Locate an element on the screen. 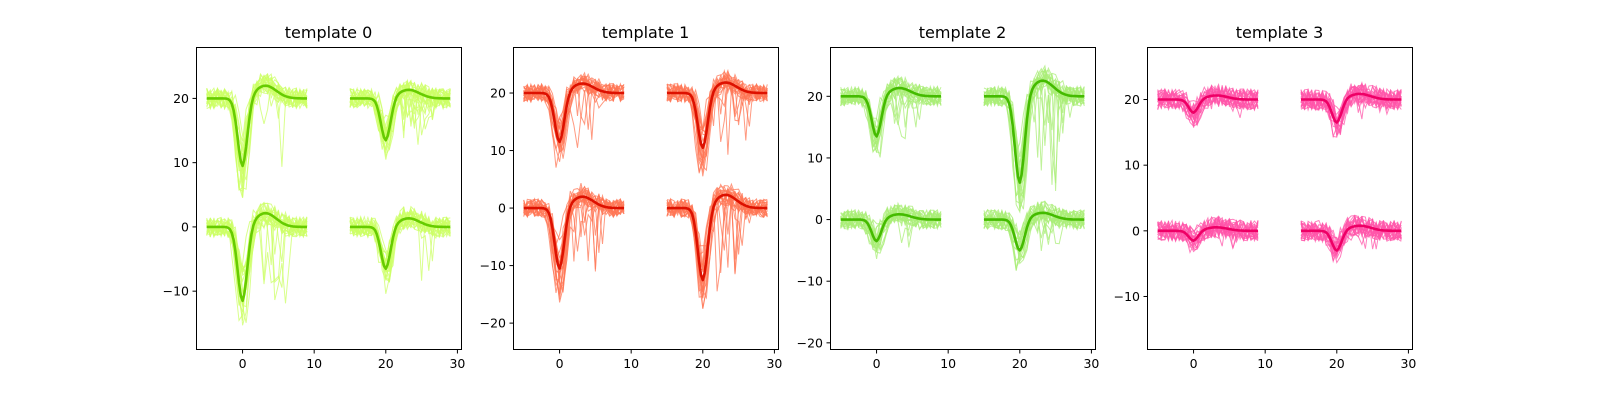 The height and width of the screenshot is (400, 1600). chart-title: template 1 is located at coordinates (646, 32).